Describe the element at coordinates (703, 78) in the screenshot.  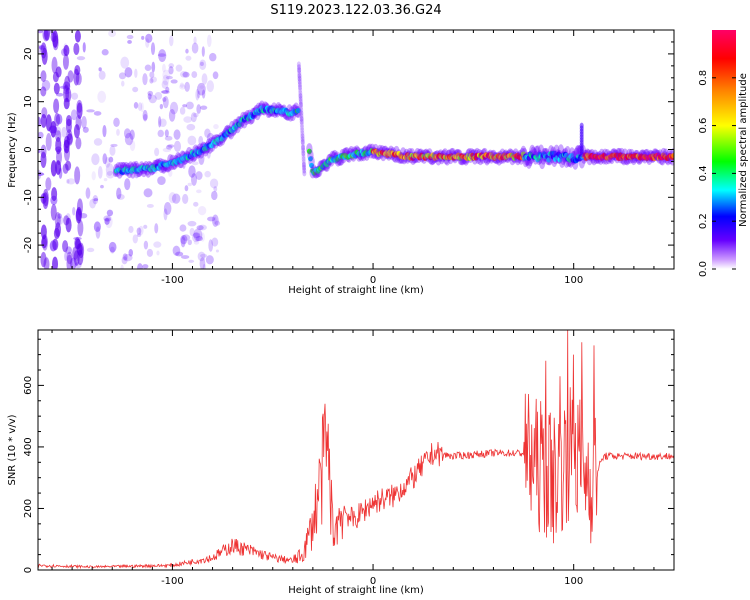
I see `colorbar-tick-label: 0.8` at that location.